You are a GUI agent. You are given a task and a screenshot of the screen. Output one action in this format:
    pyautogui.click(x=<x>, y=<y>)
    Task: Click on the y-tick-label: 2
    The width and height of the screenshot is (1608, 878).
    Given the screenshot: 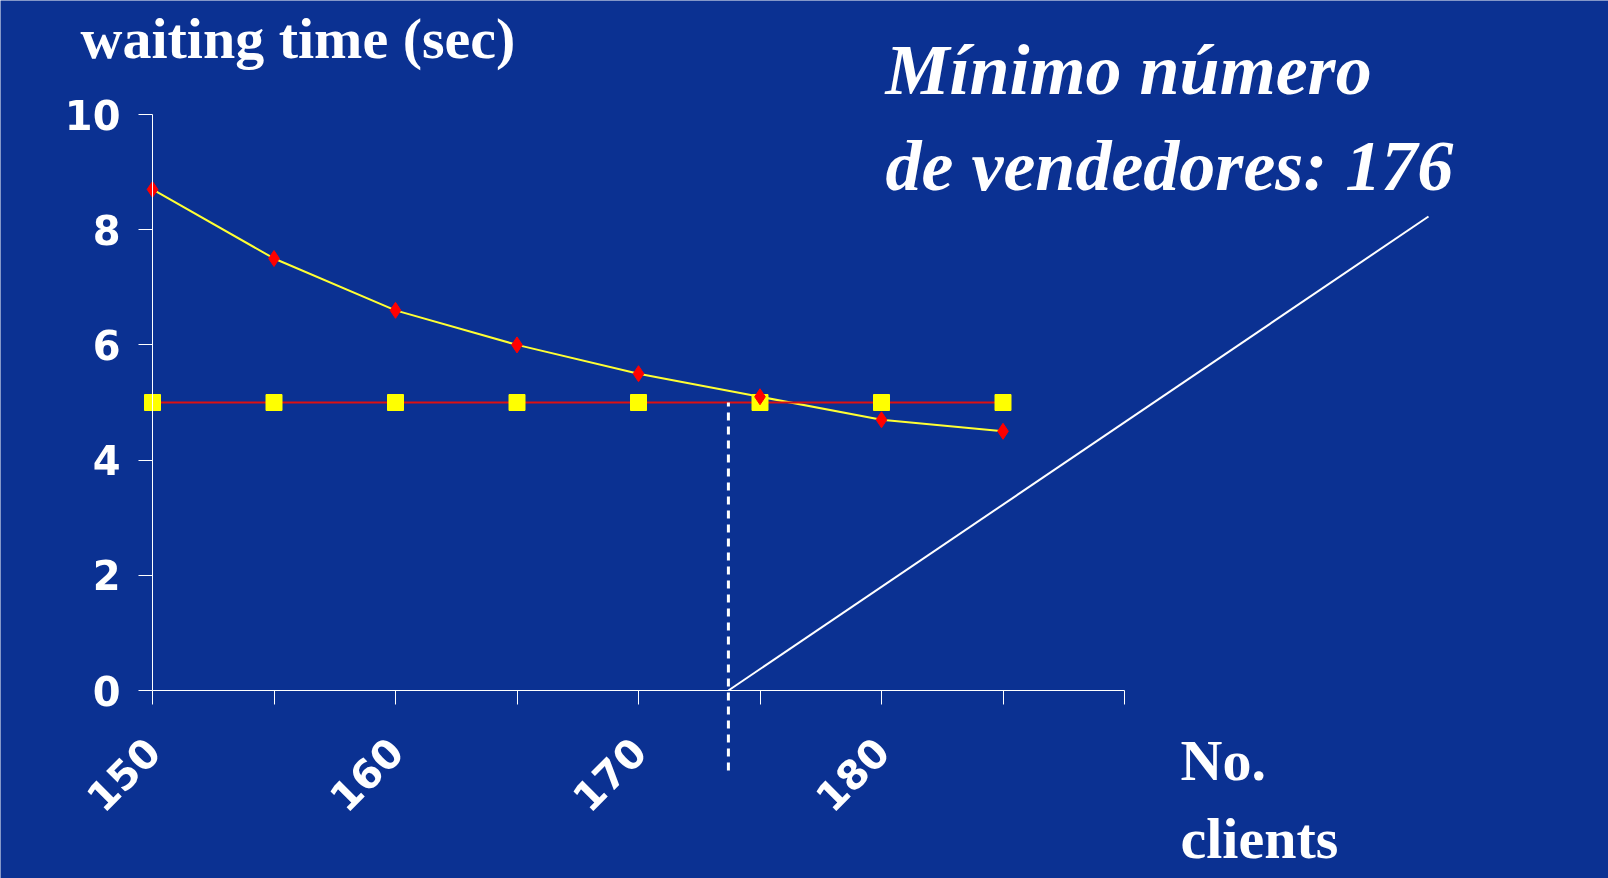 What is the action you would take?
    pyautogui.click(x=106, y=576)
    